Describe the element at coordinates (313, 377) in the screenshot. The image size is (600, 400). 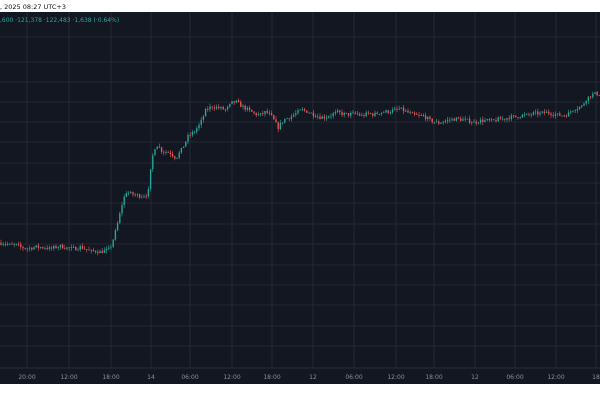
I see `x-tick-label: 12` at that location.